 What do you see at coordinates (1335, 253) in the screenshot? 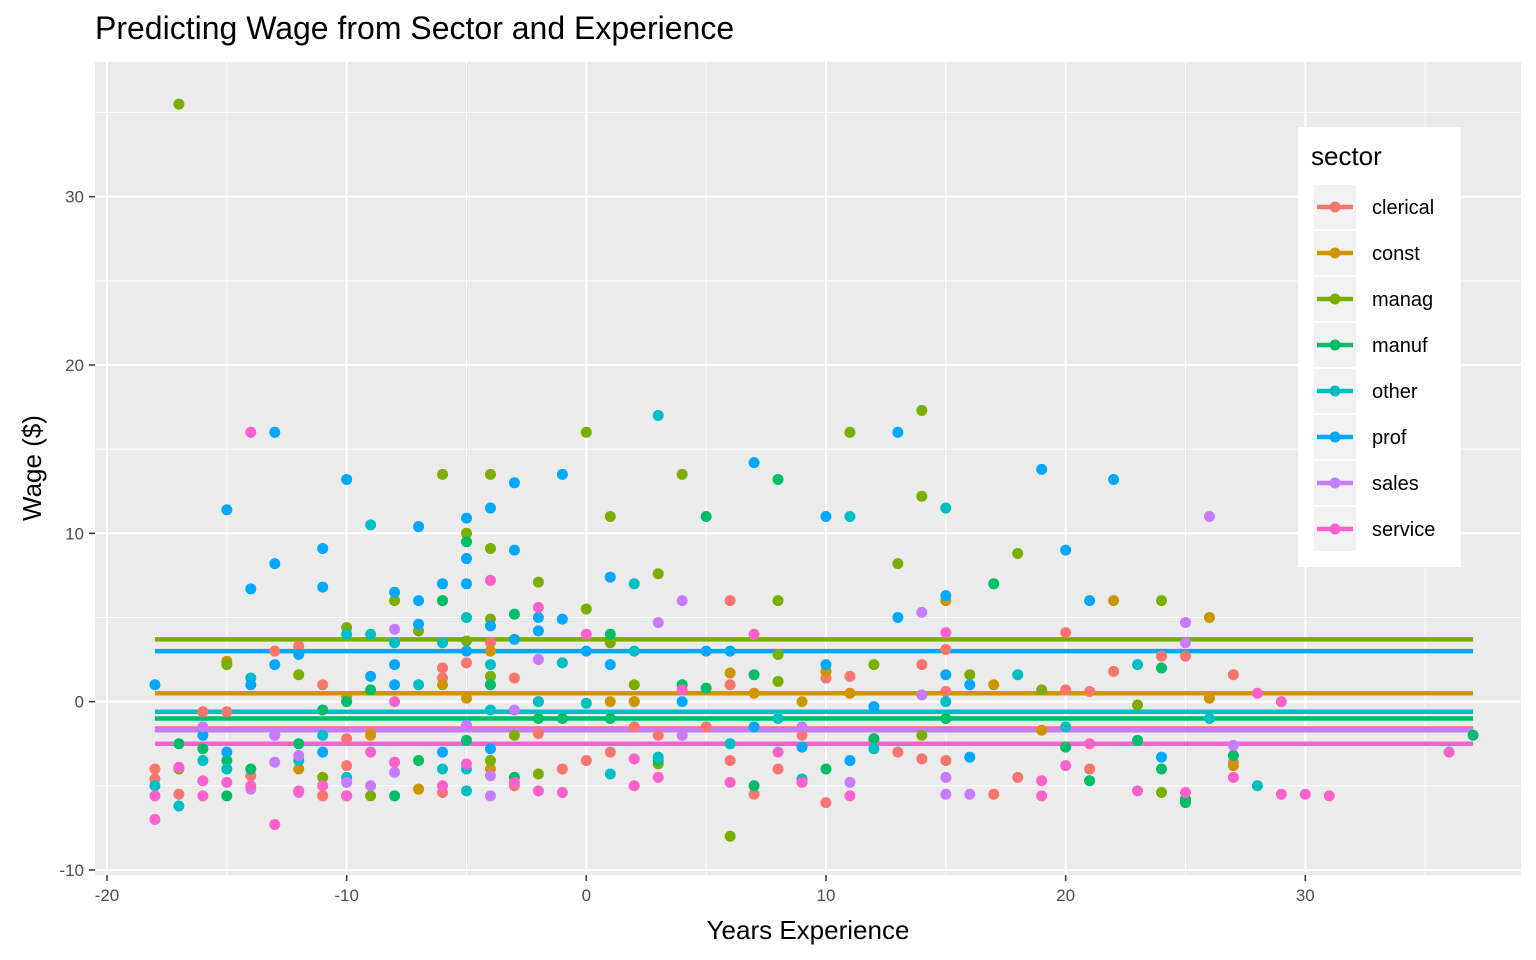
I see `legend-key-point-const` at bounding box center [1335, 253].